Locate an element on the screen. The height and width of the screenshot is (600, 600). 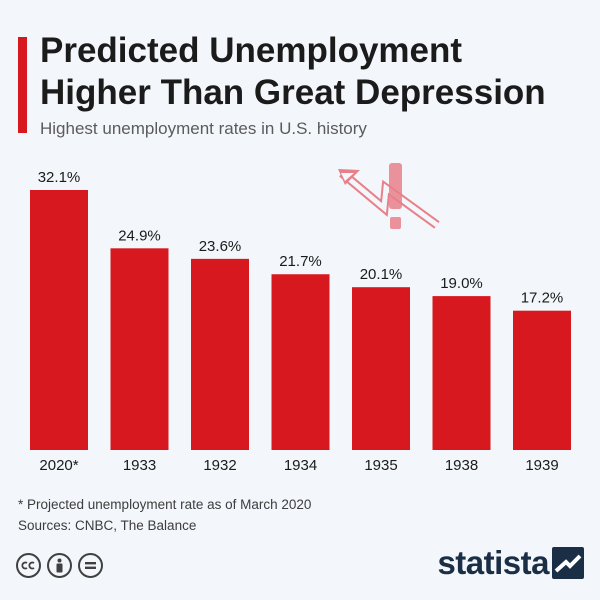
category-label: 2020* is located at coordinates (58, 465).